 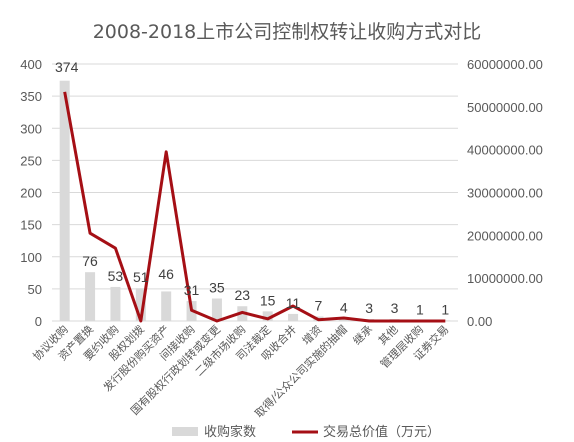 I want to click on left-tick-label: 50, so click(x=35, y=289).